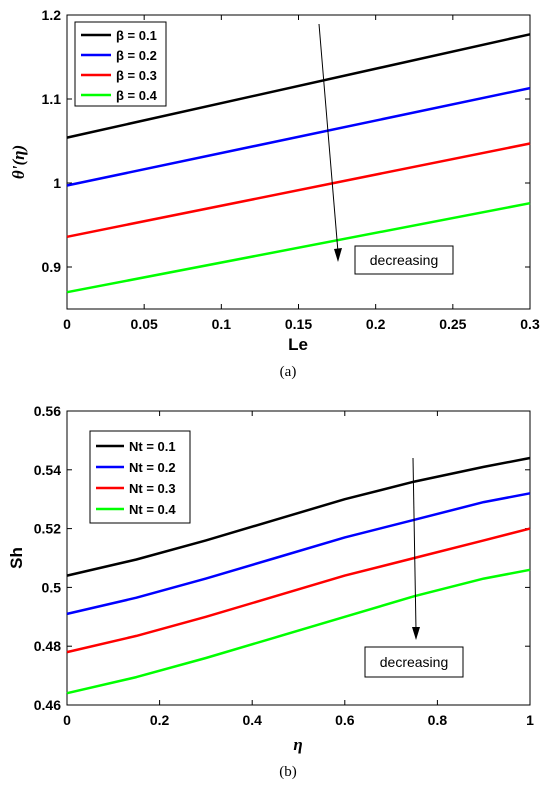  I want to click on y-tick-label: 0.5, so click(52, 587).